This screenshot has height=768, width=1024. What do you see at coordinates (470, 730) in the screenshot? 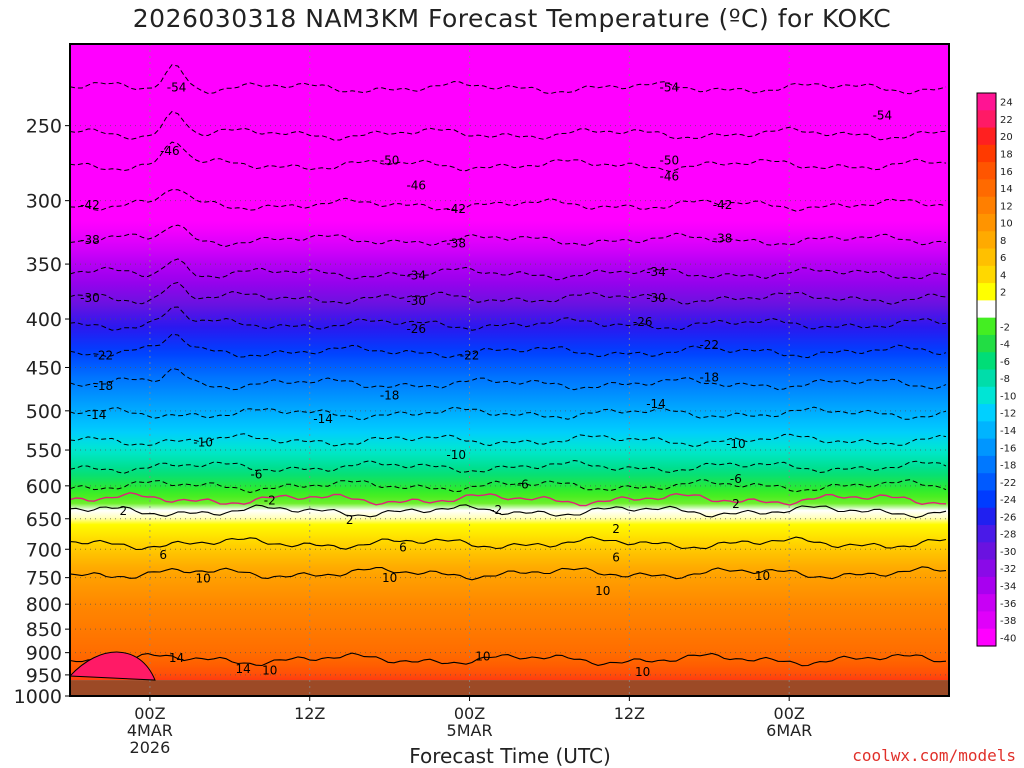
I see `x-tick-label: 5MAR` at bounding box center [470, 730].